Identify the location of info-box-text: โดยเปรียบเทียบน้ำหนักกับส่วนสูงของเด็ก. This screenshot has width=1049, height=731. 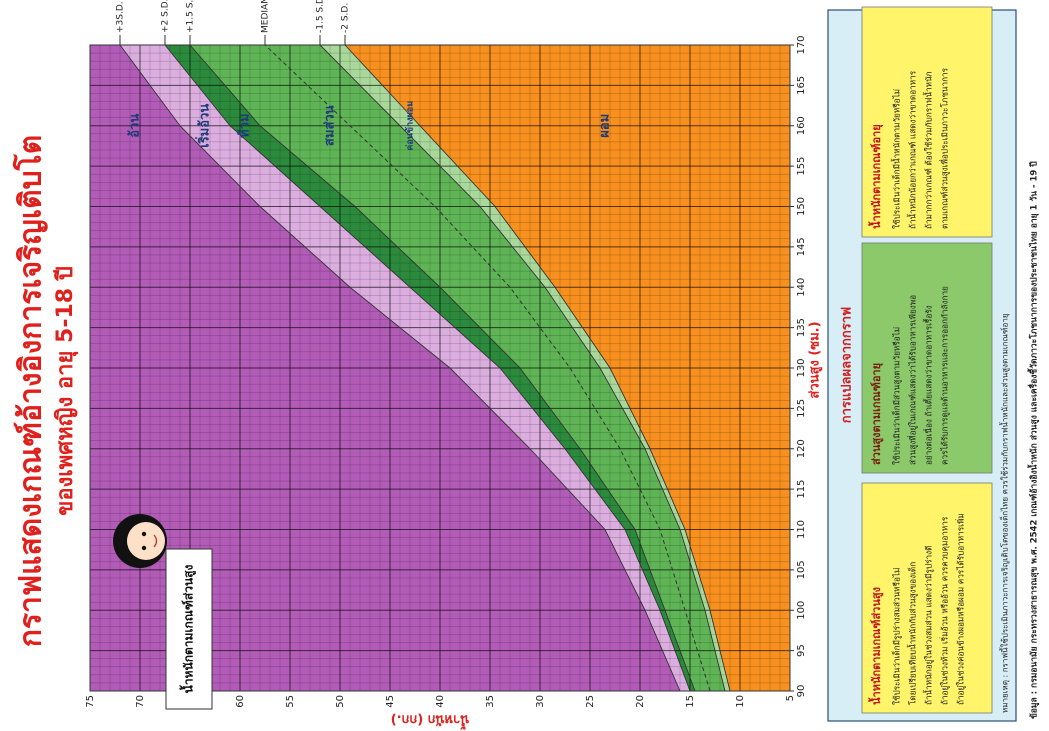
(913, 633).